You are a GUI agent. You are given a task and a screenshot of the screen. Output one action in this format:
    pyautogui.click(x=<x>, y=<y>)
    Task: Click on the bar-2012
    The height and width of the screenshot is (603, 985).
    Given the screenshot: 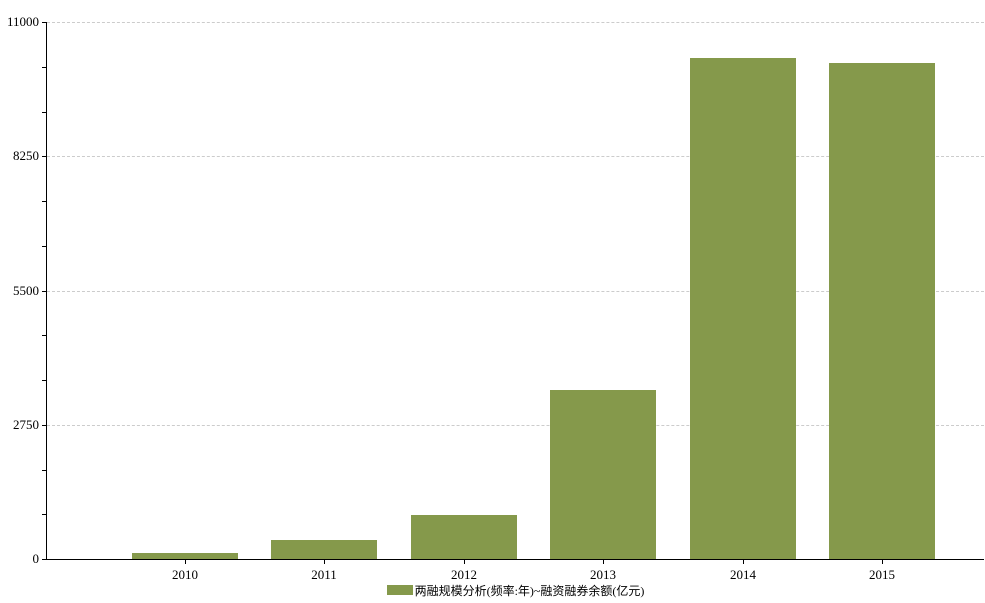 What is the action you would take?
    pyautogui.click(x=464, y=537)
    